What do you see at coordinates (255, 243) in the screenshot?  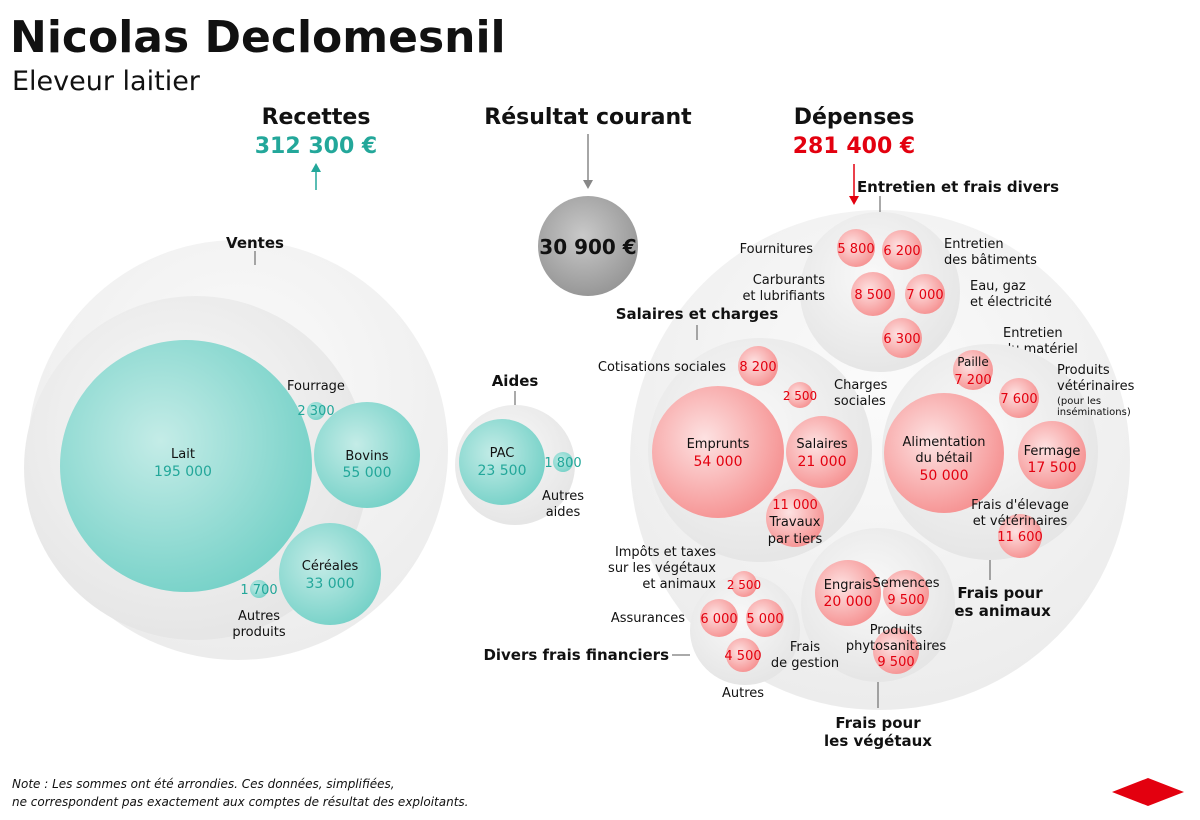 I see `ventes-label: Ventes` at bounding box center [255, 243].